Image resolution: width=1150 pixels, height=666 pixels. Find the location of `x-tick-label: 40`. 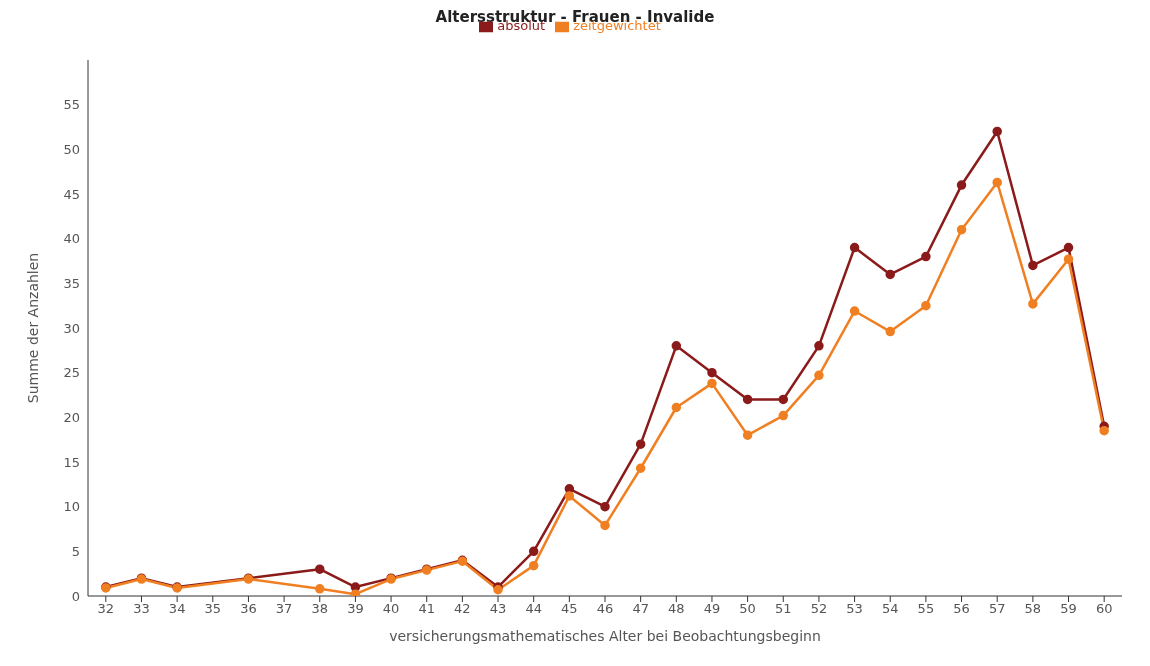

x-tick-label: 40 is located at coordinates (391, 609).